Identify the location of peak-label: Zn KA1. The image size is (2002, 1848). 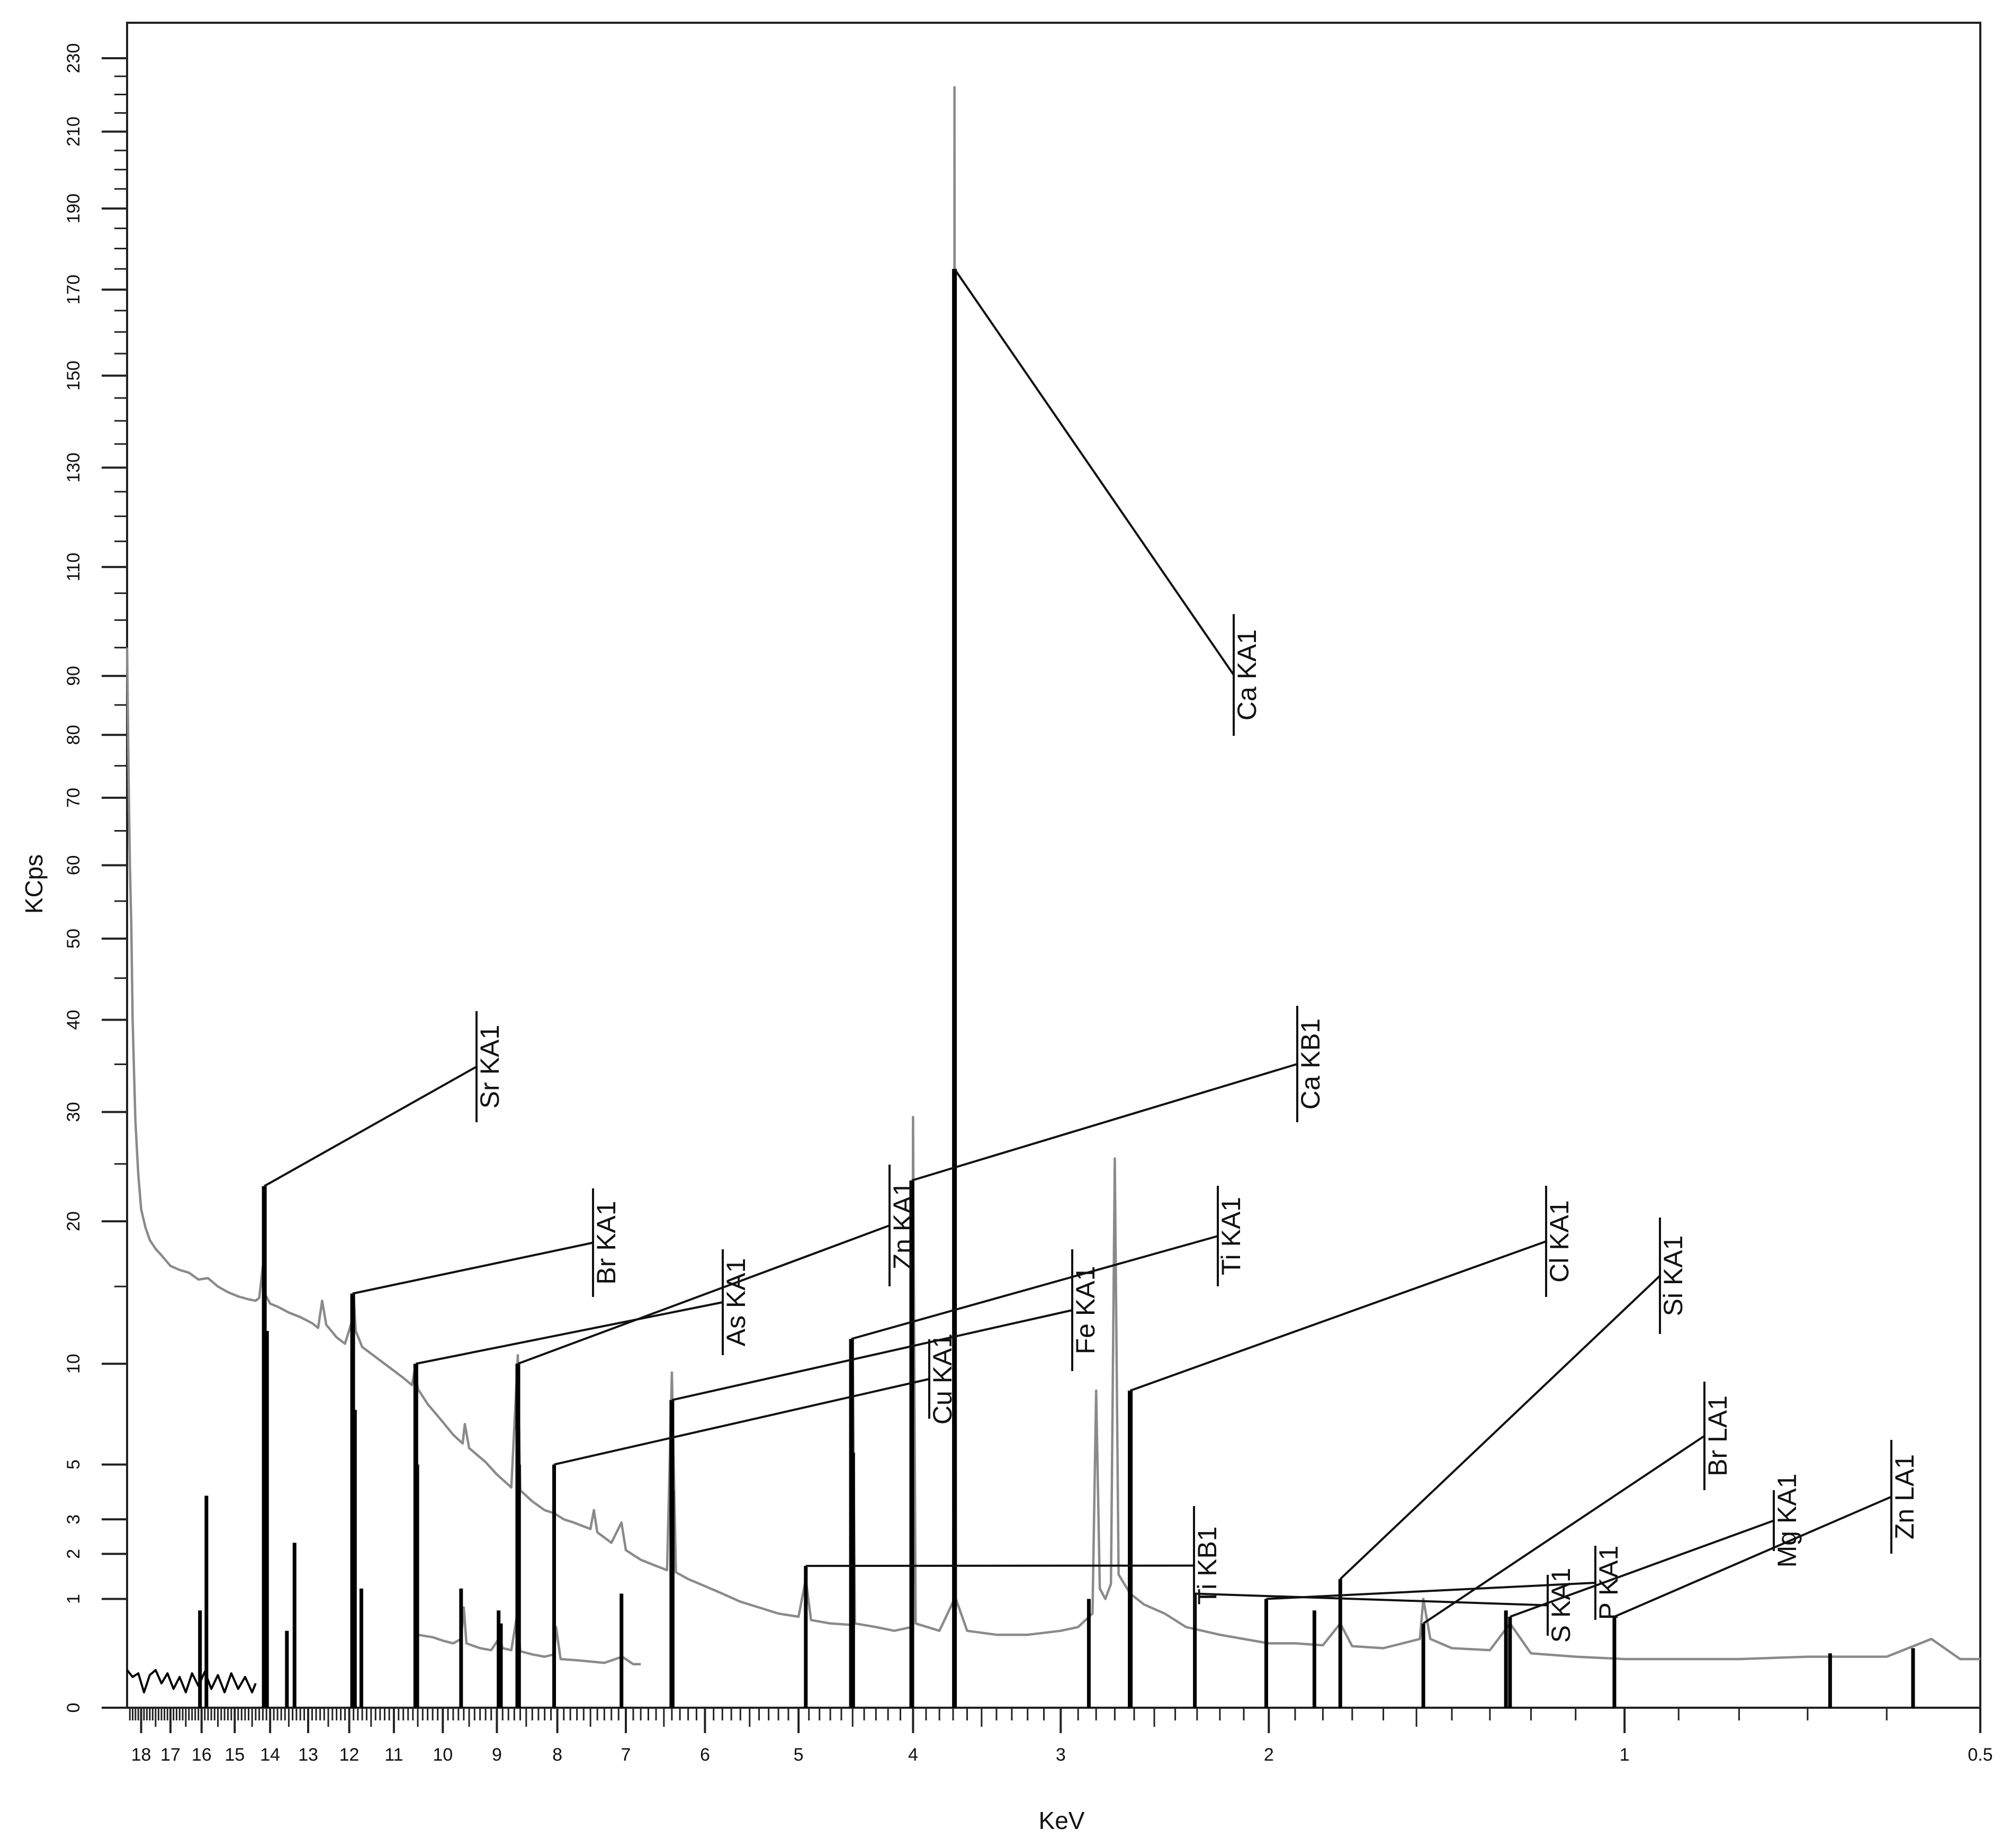
(903, 1226).